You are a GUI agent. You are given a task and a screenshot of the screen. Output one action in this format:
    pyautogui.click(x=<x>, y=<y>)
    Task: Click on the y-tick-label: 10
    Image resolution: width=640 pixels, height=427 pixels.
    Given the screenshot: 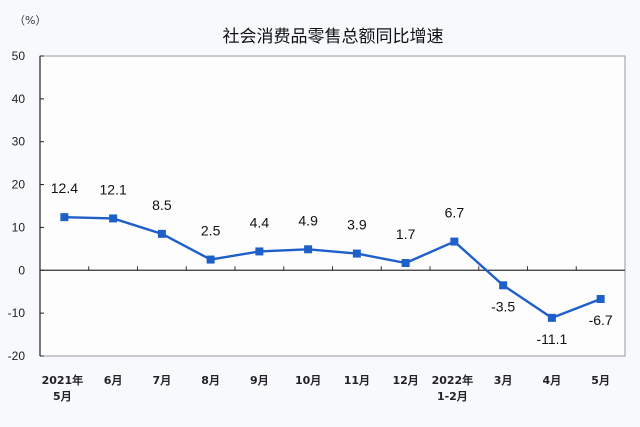 What is the action you would take?
    pyautogui.click(x=19, y=227)
    